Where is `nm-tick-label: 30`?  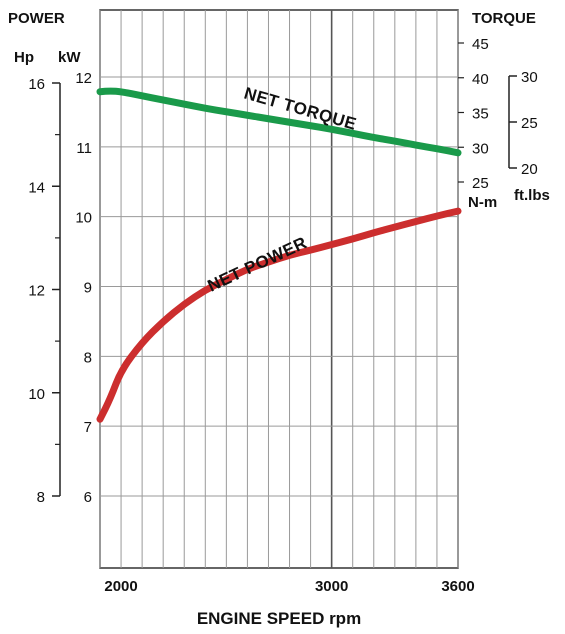 nm-tick-label: 30 is located at coordinates (480, 148).